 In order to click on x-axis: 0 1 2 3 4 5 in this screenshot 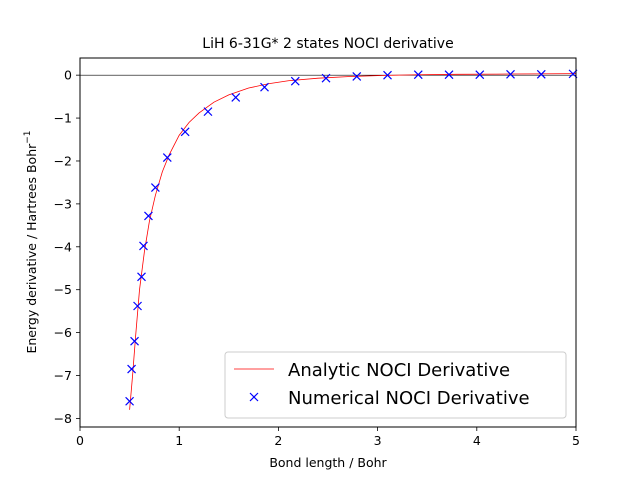, I will do `click(328, 437)`.